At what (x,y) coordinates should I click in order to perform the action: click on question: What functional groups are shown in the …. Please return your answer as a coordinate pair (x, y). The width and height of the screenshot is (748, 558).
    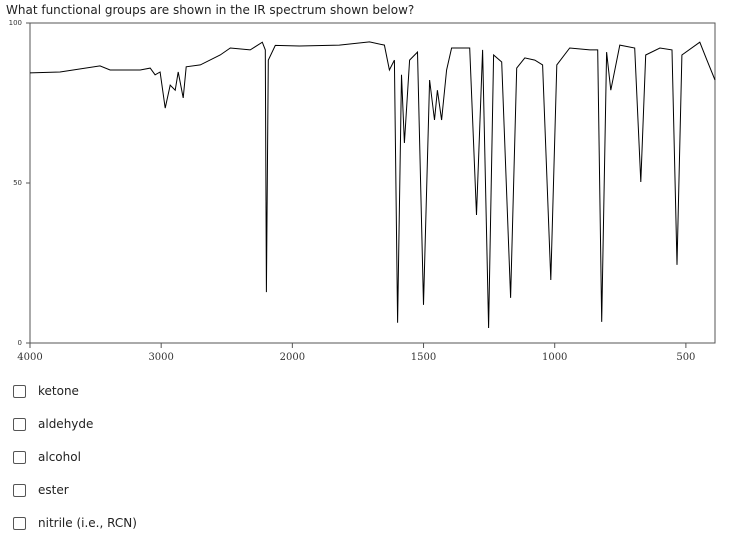
    Looking at the image, I should click on (210, 10).